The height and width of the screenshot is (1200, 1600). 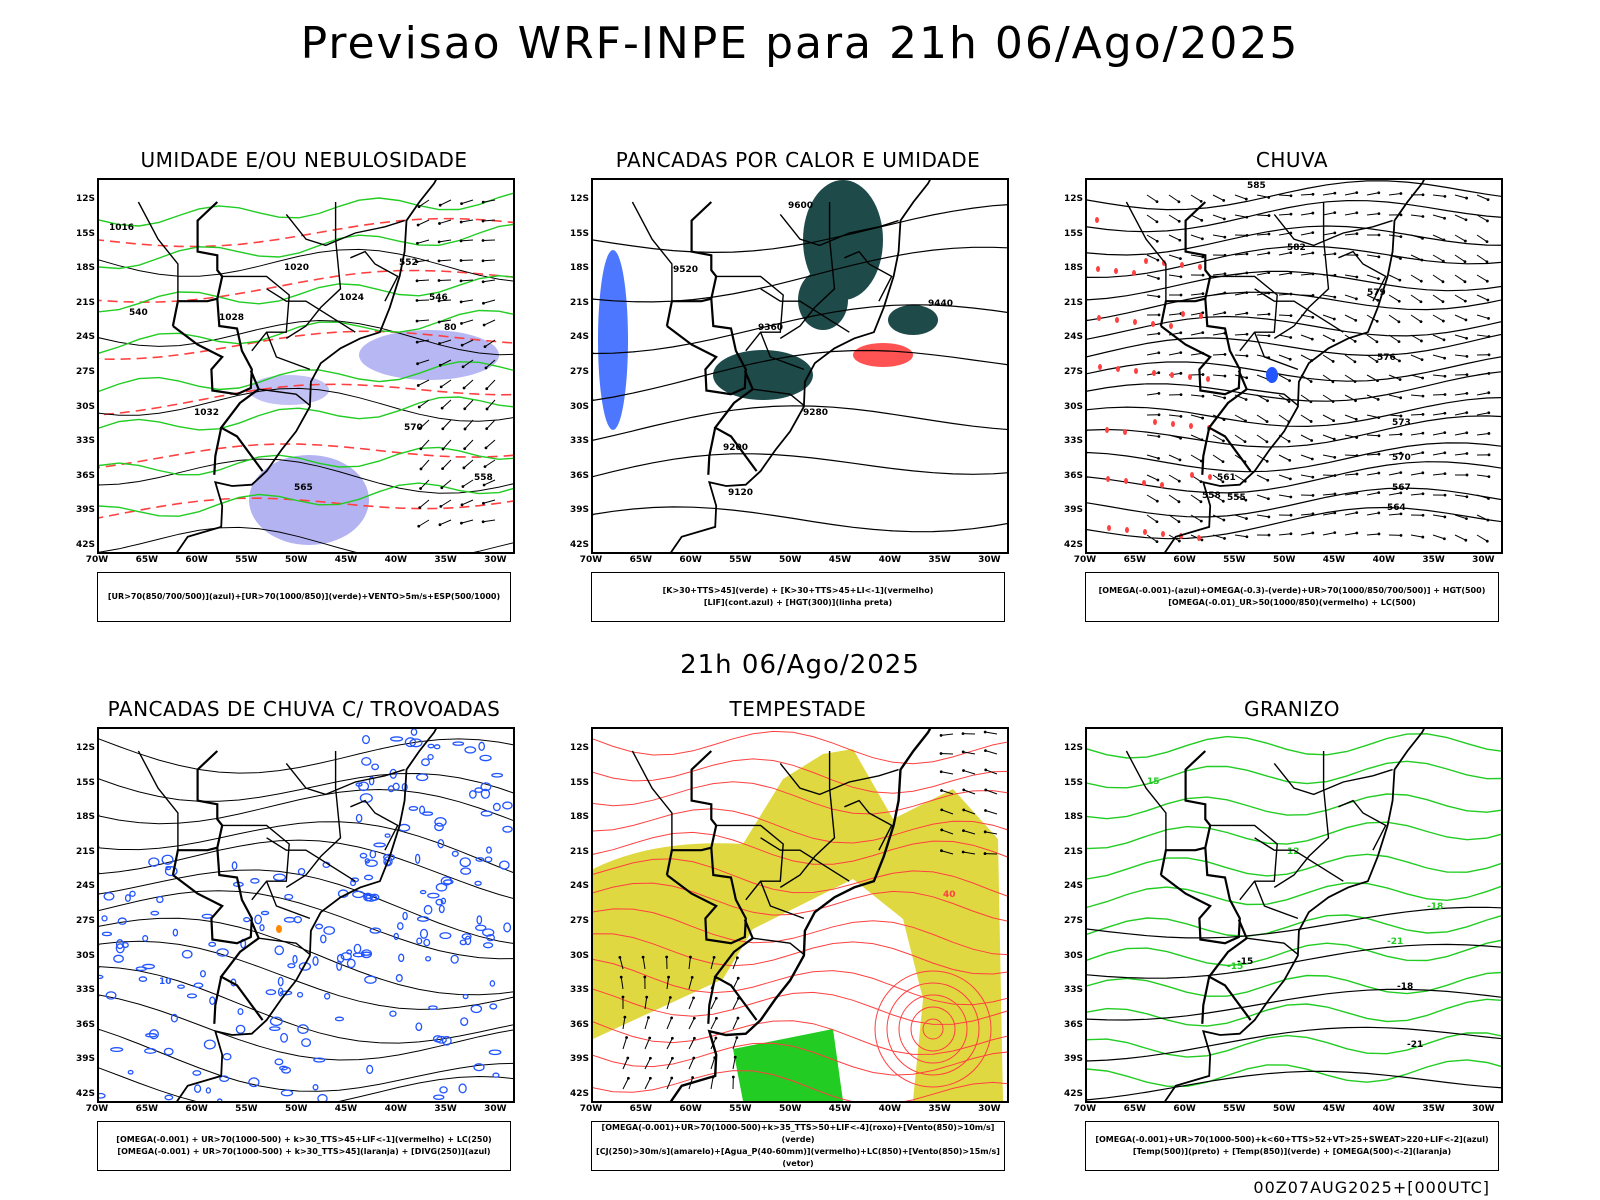 What do you see at coordinates (1235, 967) in the screenshot?
I see `contour-value-label: -15` at bounding box center [1235, 967].